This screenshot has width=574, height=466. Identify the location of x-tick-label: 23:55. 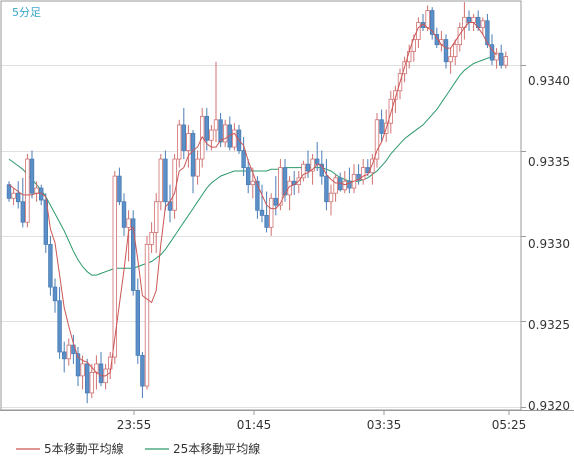
(134, 425).